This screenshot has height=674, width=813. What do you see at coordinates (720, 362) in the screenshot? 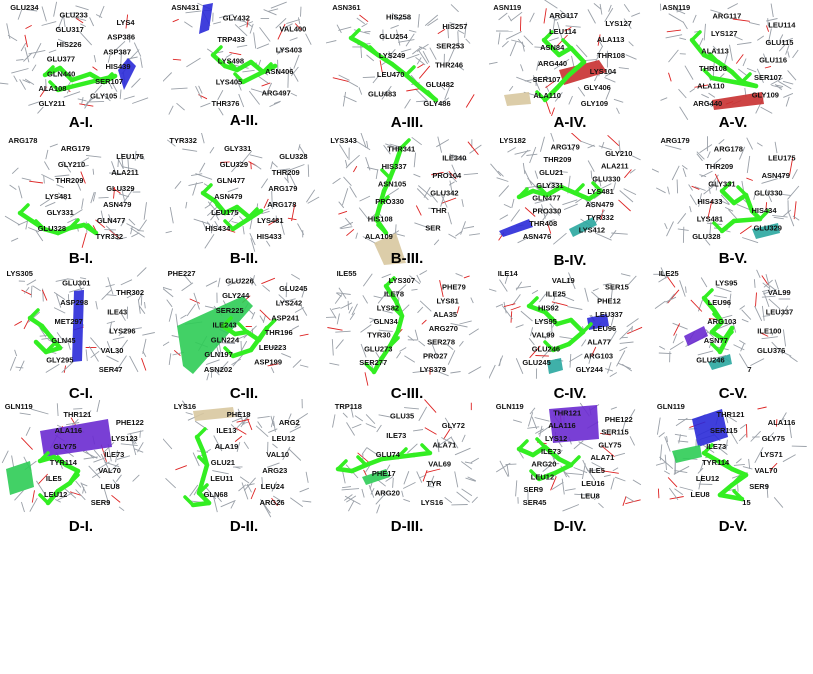
I see `secondary-structure-ribbon` at bounding box center [720, 362].